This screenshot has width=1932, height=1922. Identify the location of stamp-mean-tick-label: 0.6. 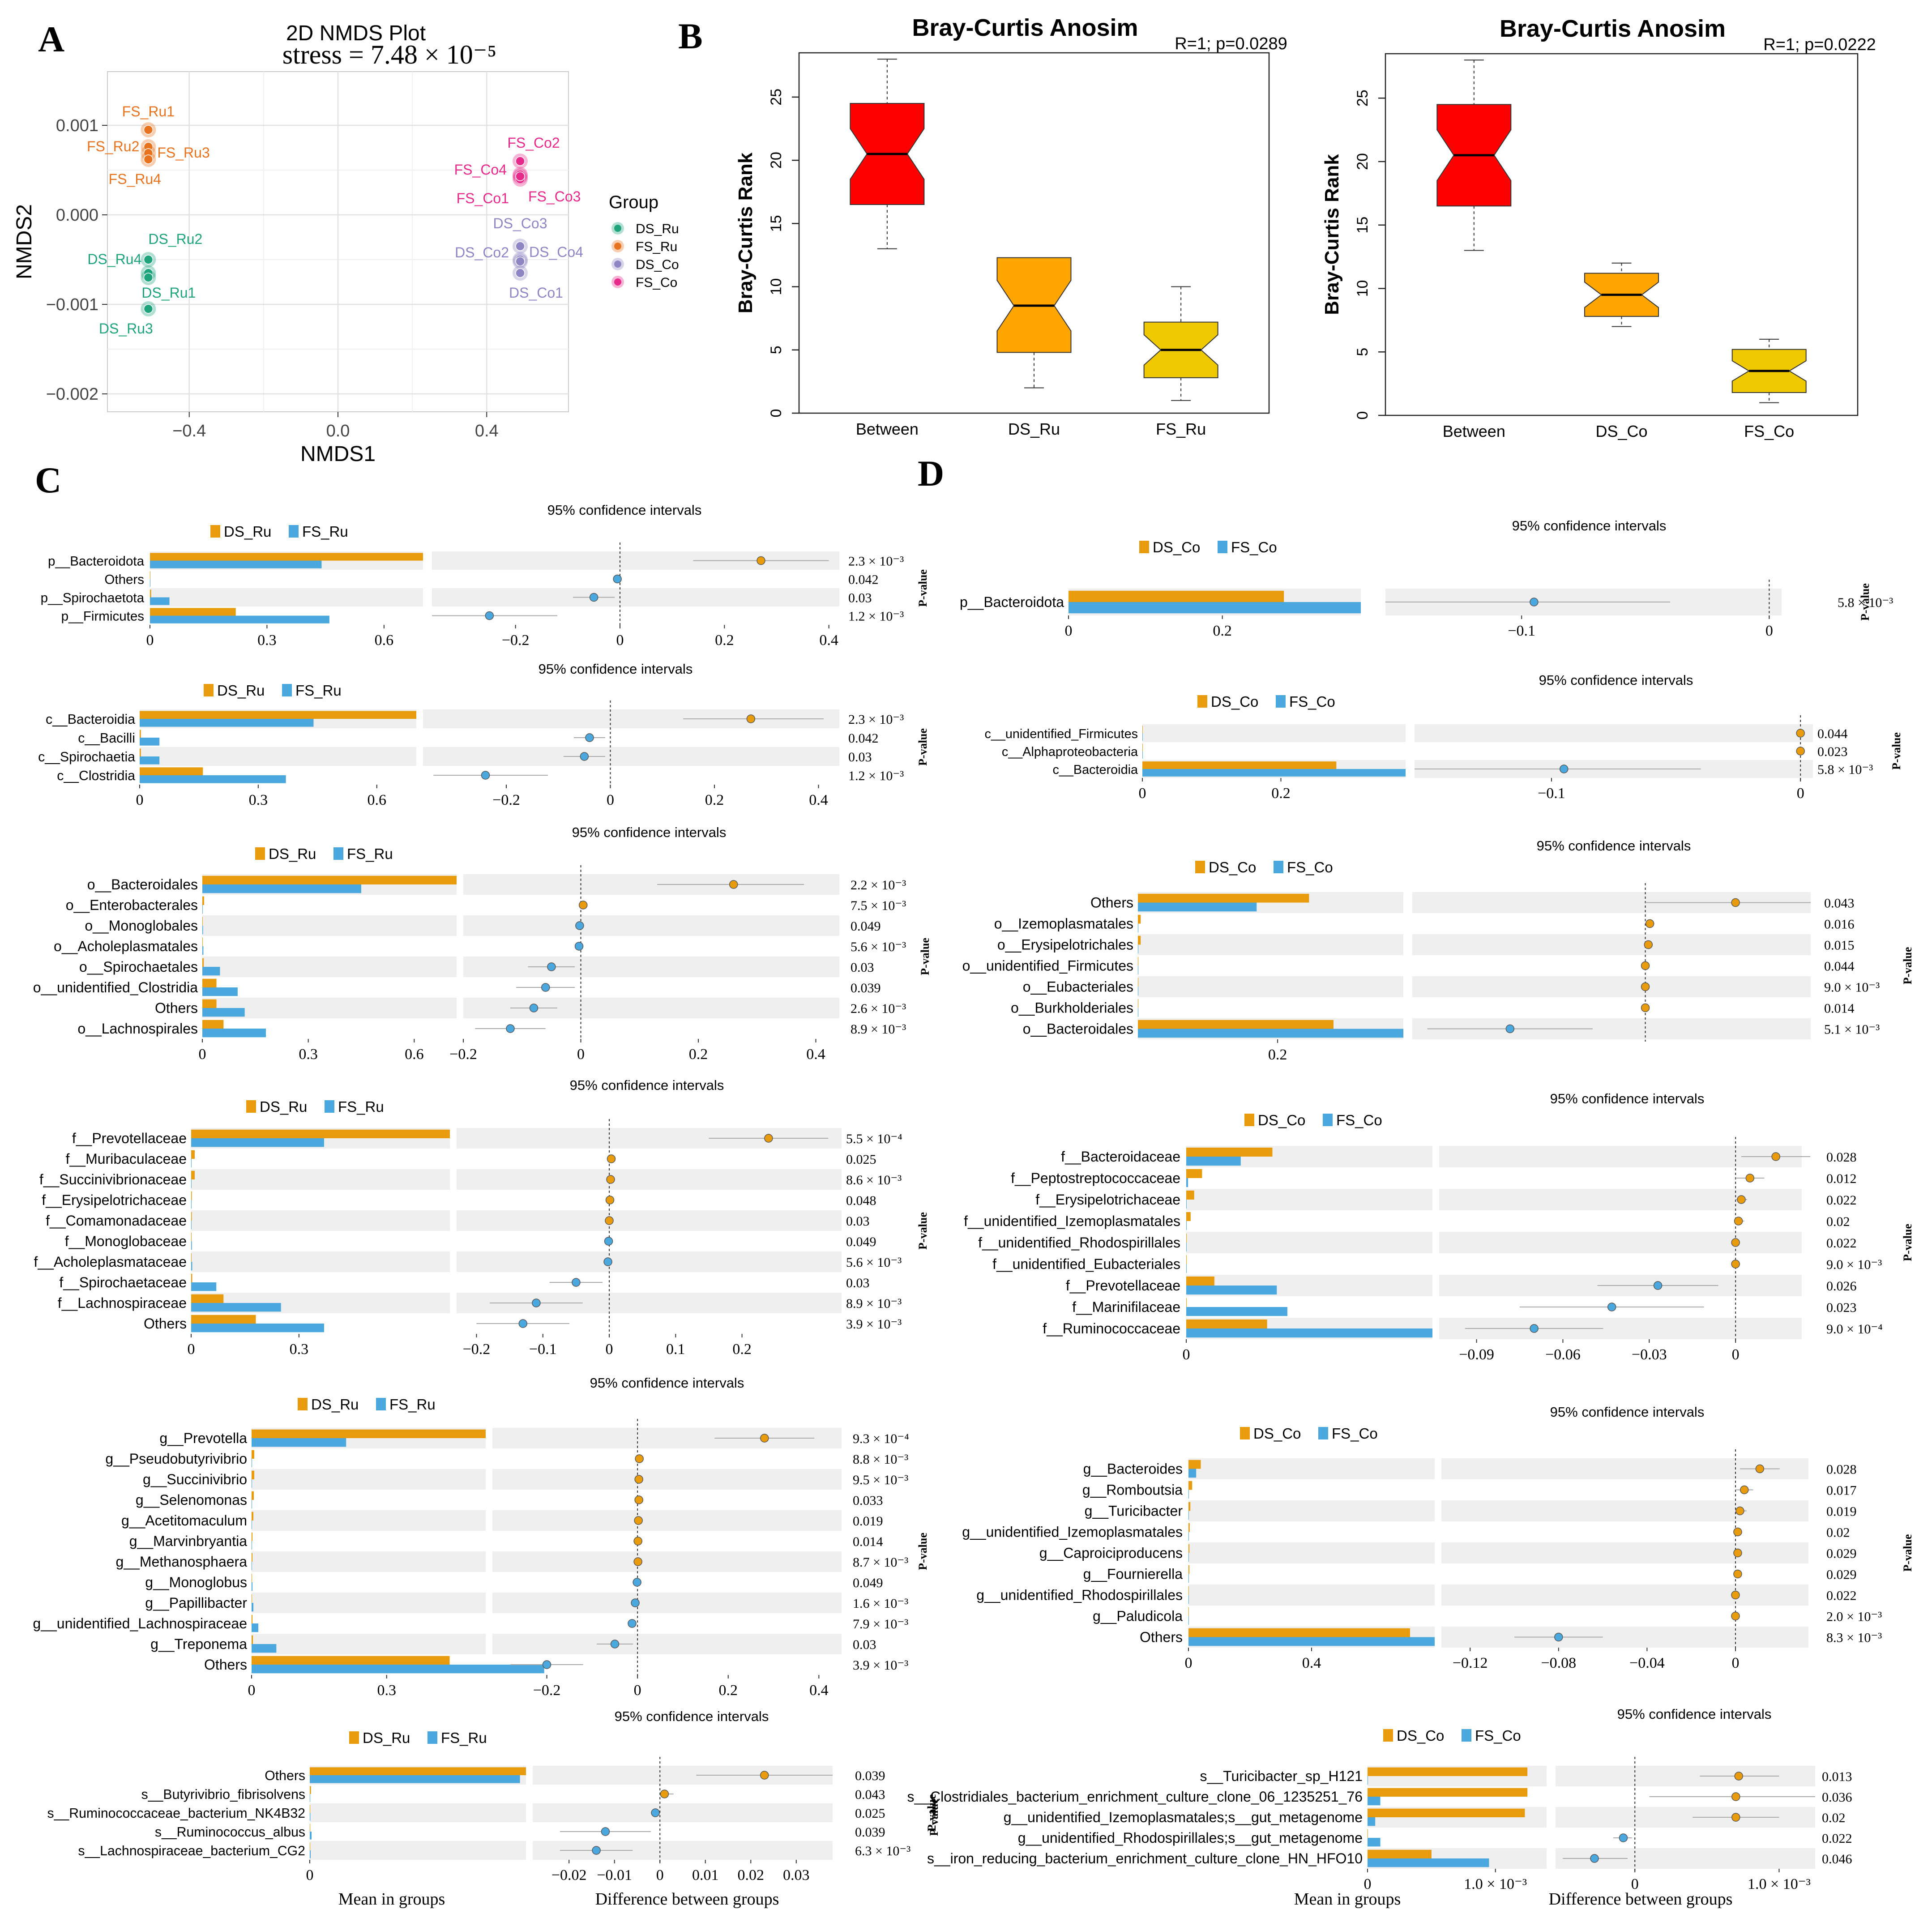
(414, 1054).